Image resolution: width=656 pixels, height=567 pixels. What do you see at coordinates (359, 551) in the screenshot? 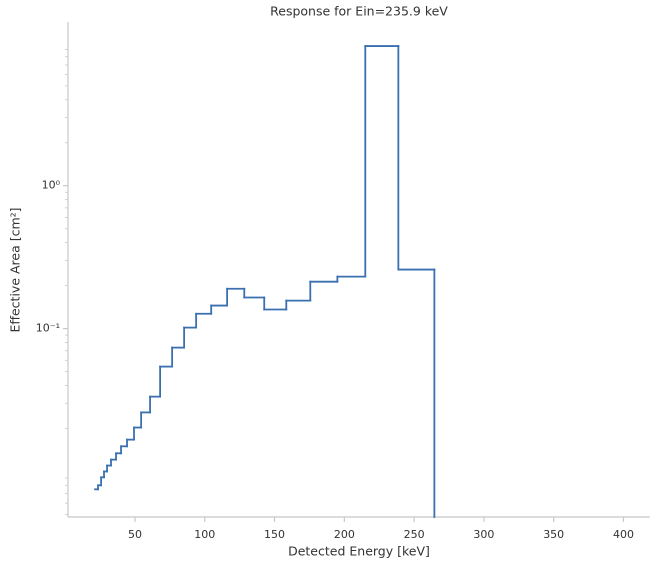
I see `x-axis-label: Detected Energy [keV]` at bounding box center [359, 551].